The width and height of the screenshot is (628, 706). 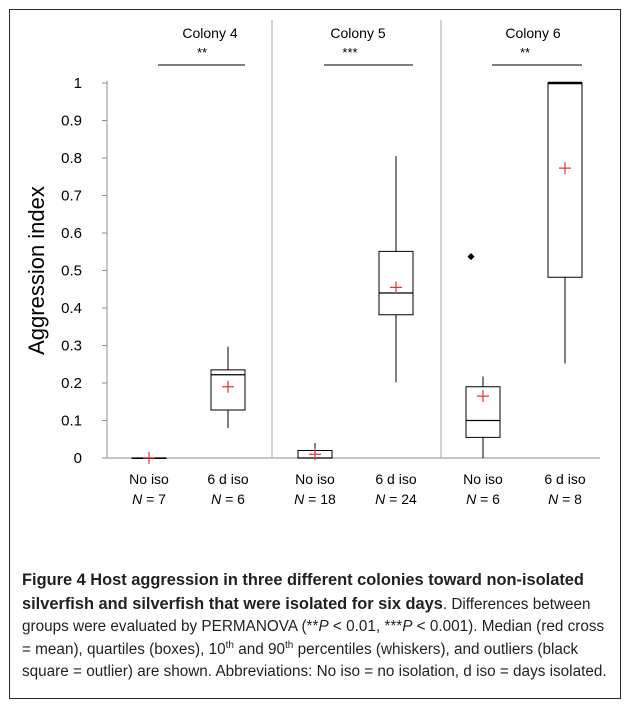 What do you see at coordinates (349, 52) in the screenshot?
I see `significance-label: ***` at bounding box center [349, 52].